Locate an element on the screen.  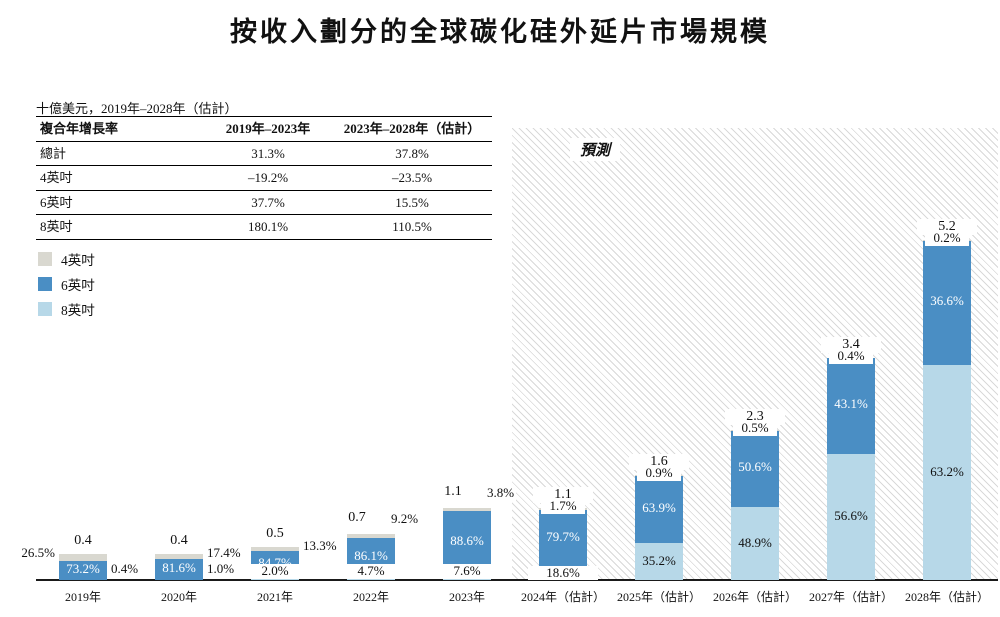
legend-item: 8英吋 is located at coordinates (66, 308).